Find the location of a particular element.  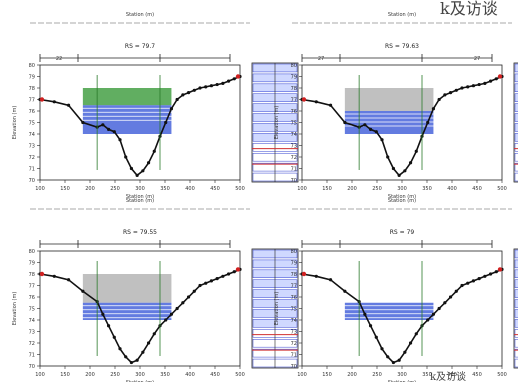

y-tick-label: 73 is located at coordinates (294, 333).